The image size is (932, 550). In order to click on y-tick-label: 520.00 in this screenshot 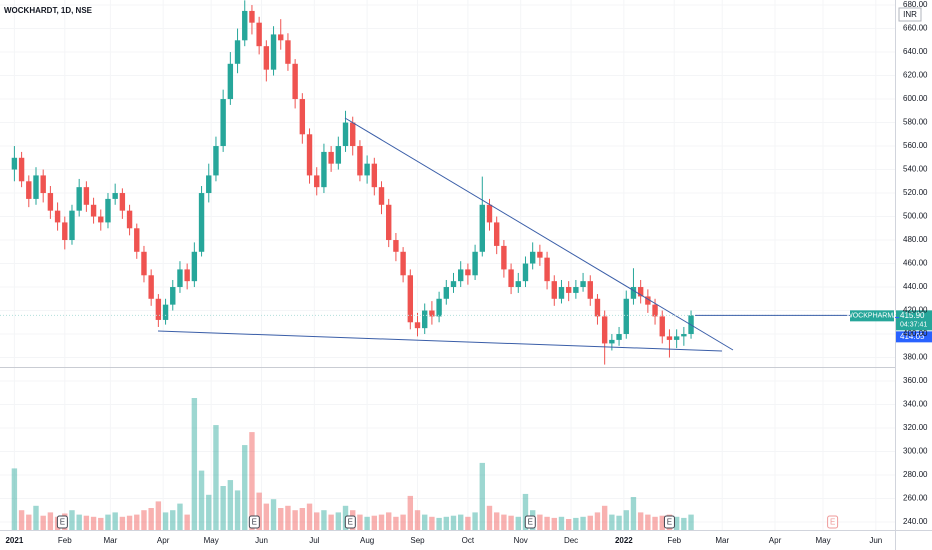, I will do `click(915, 192)`.